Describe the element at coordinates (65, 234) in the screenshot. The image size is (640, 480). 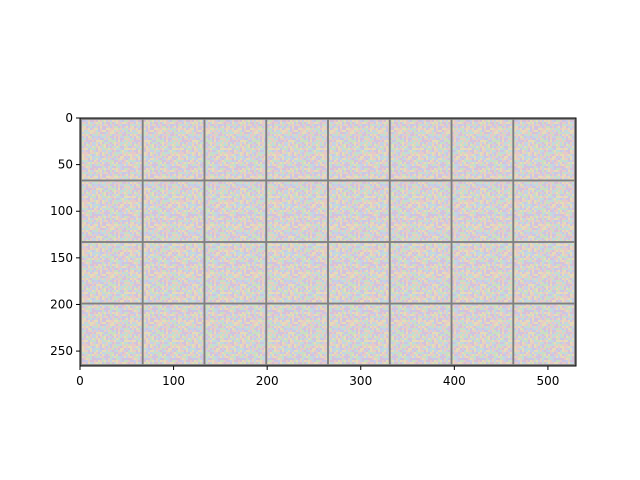
I see `y-axis: 0 50 100 150 200 250` at that location.